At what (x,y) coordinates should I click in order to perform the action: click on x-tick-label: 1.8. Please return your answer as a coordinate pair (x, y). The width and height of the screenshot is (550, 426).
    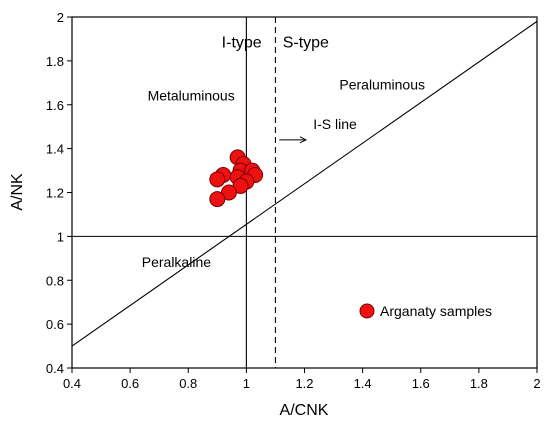
    Looking at the image, I should click on (479, 383).